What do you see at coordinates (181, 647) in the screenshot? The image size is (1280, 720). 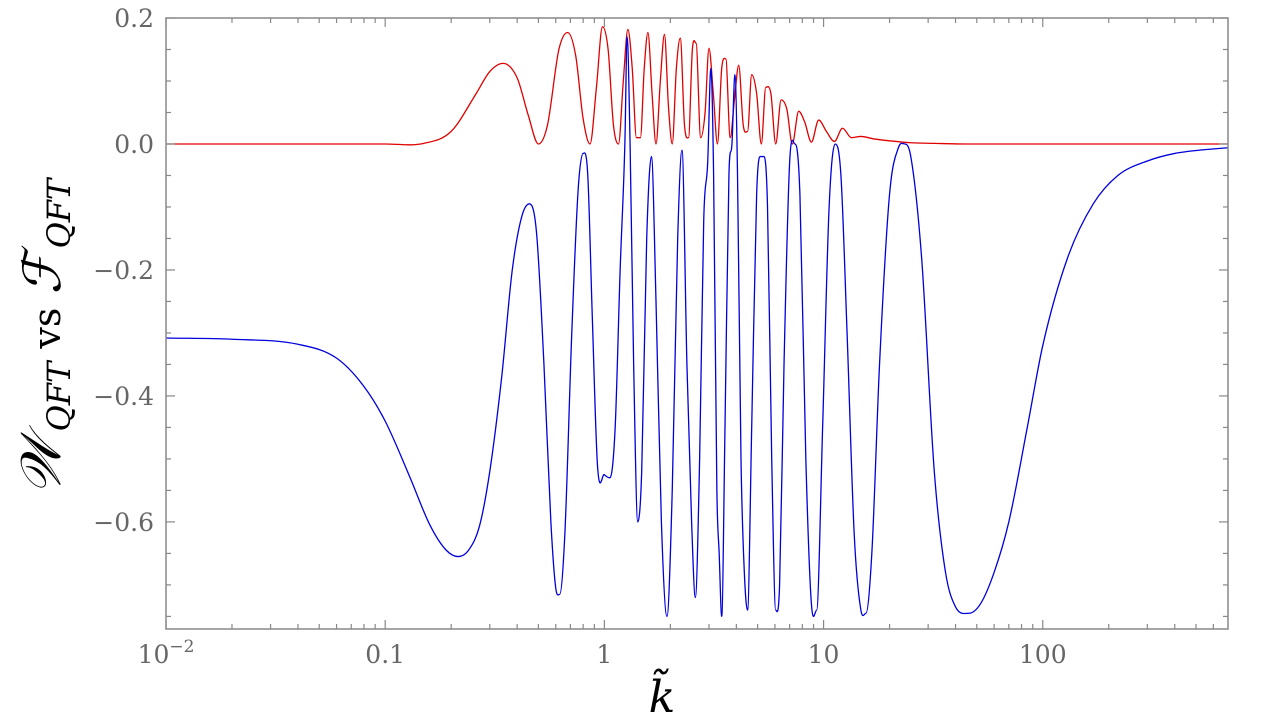 I see `x-tick-label-exponent: −2` at bounding box center [181, 647].